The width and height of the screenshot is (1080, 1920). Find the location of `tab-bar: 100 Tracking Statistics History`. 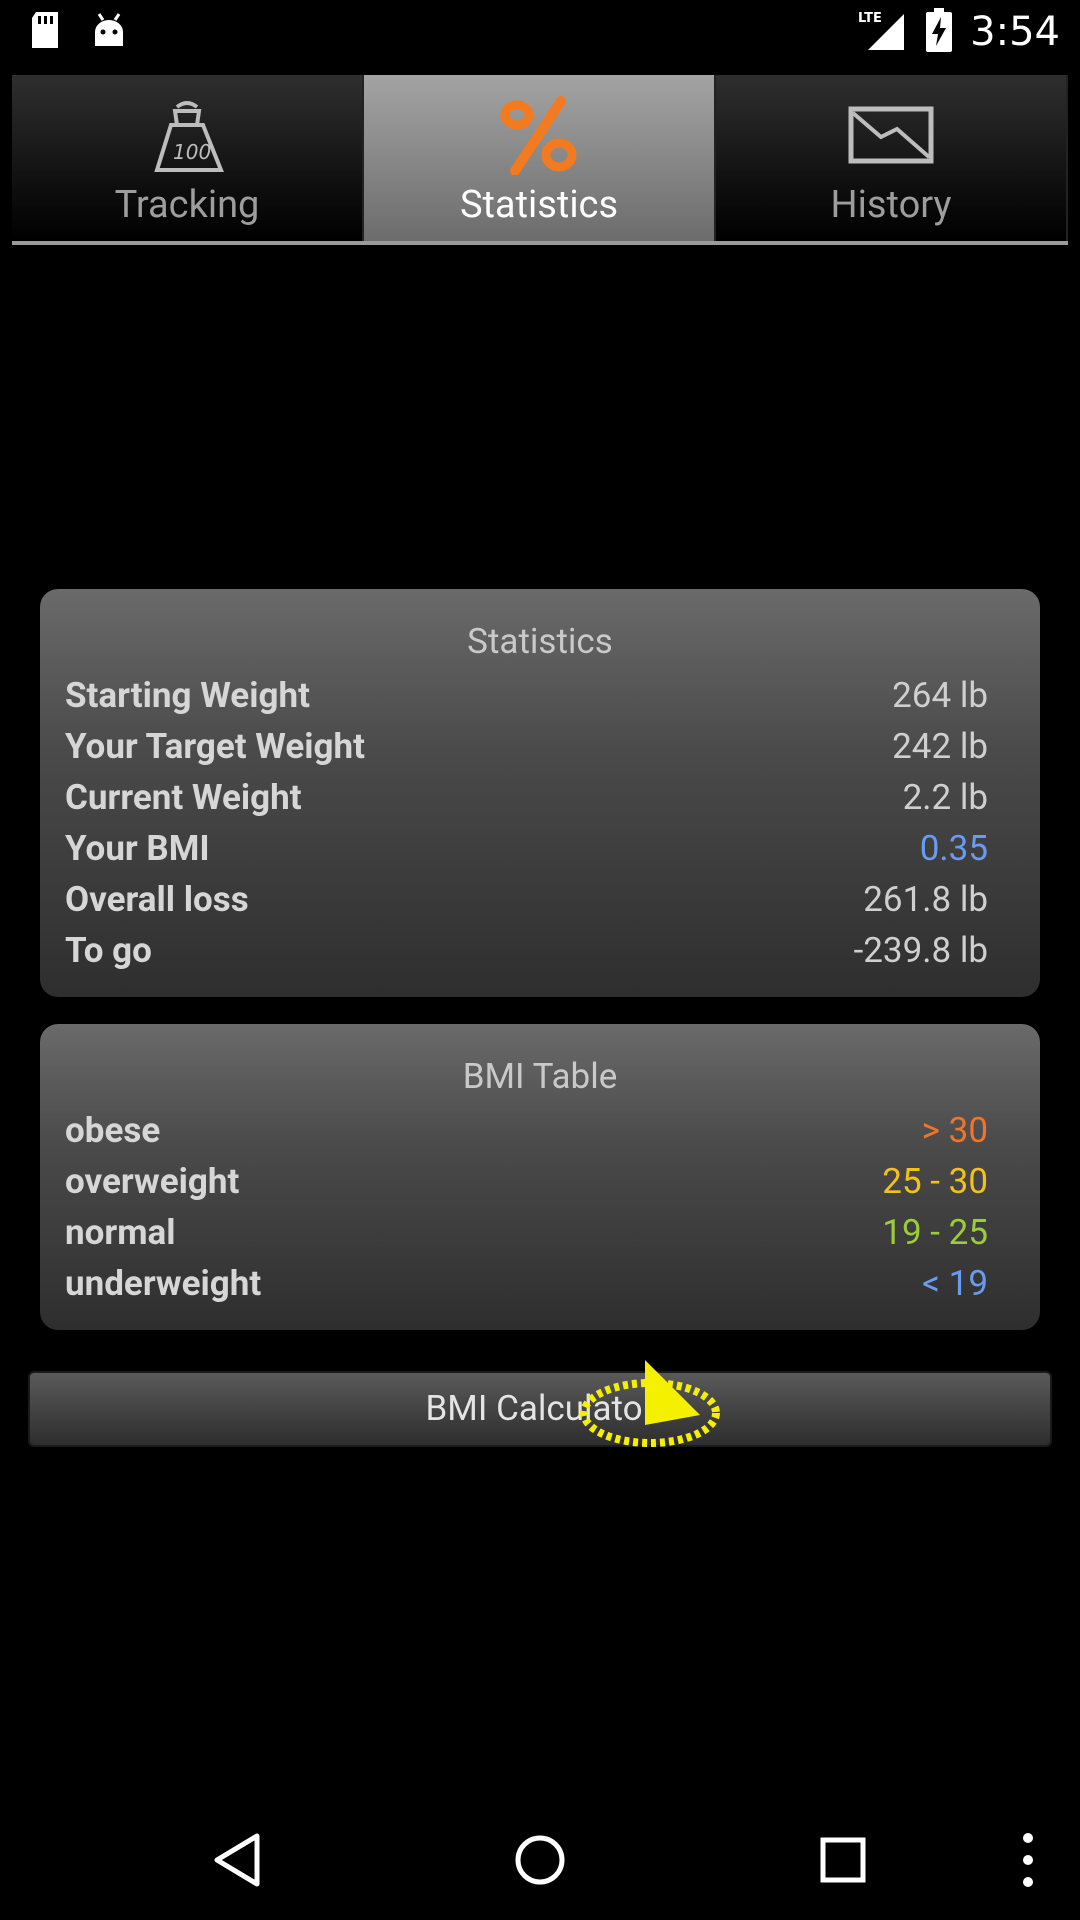

tab-bar: 100 Tracking Statistics History is located at coordinates (540, 160).